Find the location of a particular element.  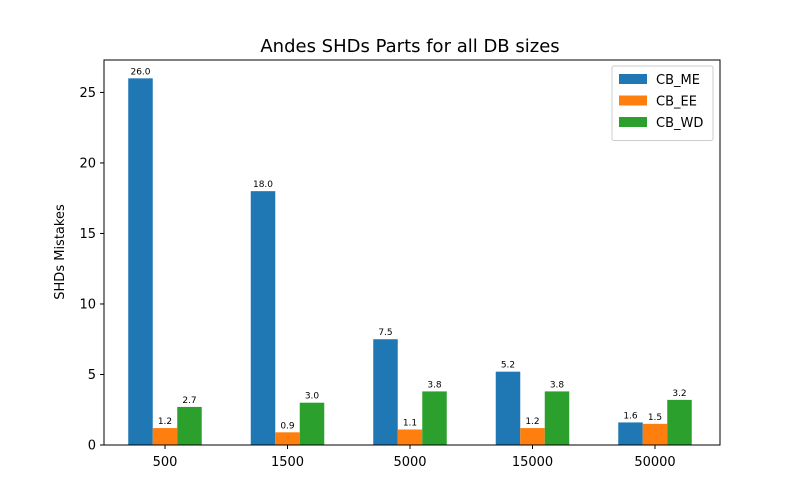

x-tick-label: 500 is located at coordinates (165, 462).